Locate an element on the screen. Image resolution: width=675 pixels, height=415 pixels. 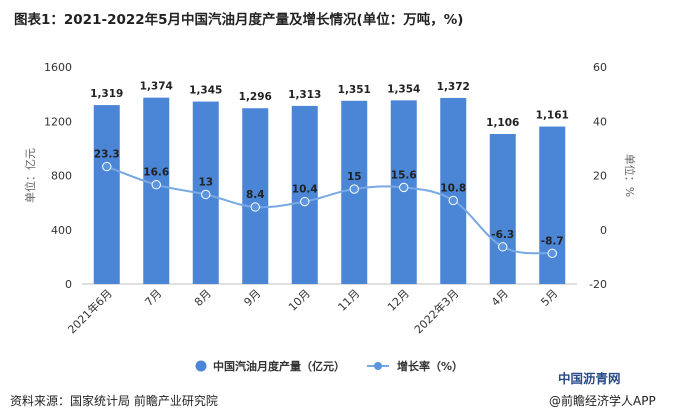
y-left-tick-label: 800 is located at coordinates (61, 176).